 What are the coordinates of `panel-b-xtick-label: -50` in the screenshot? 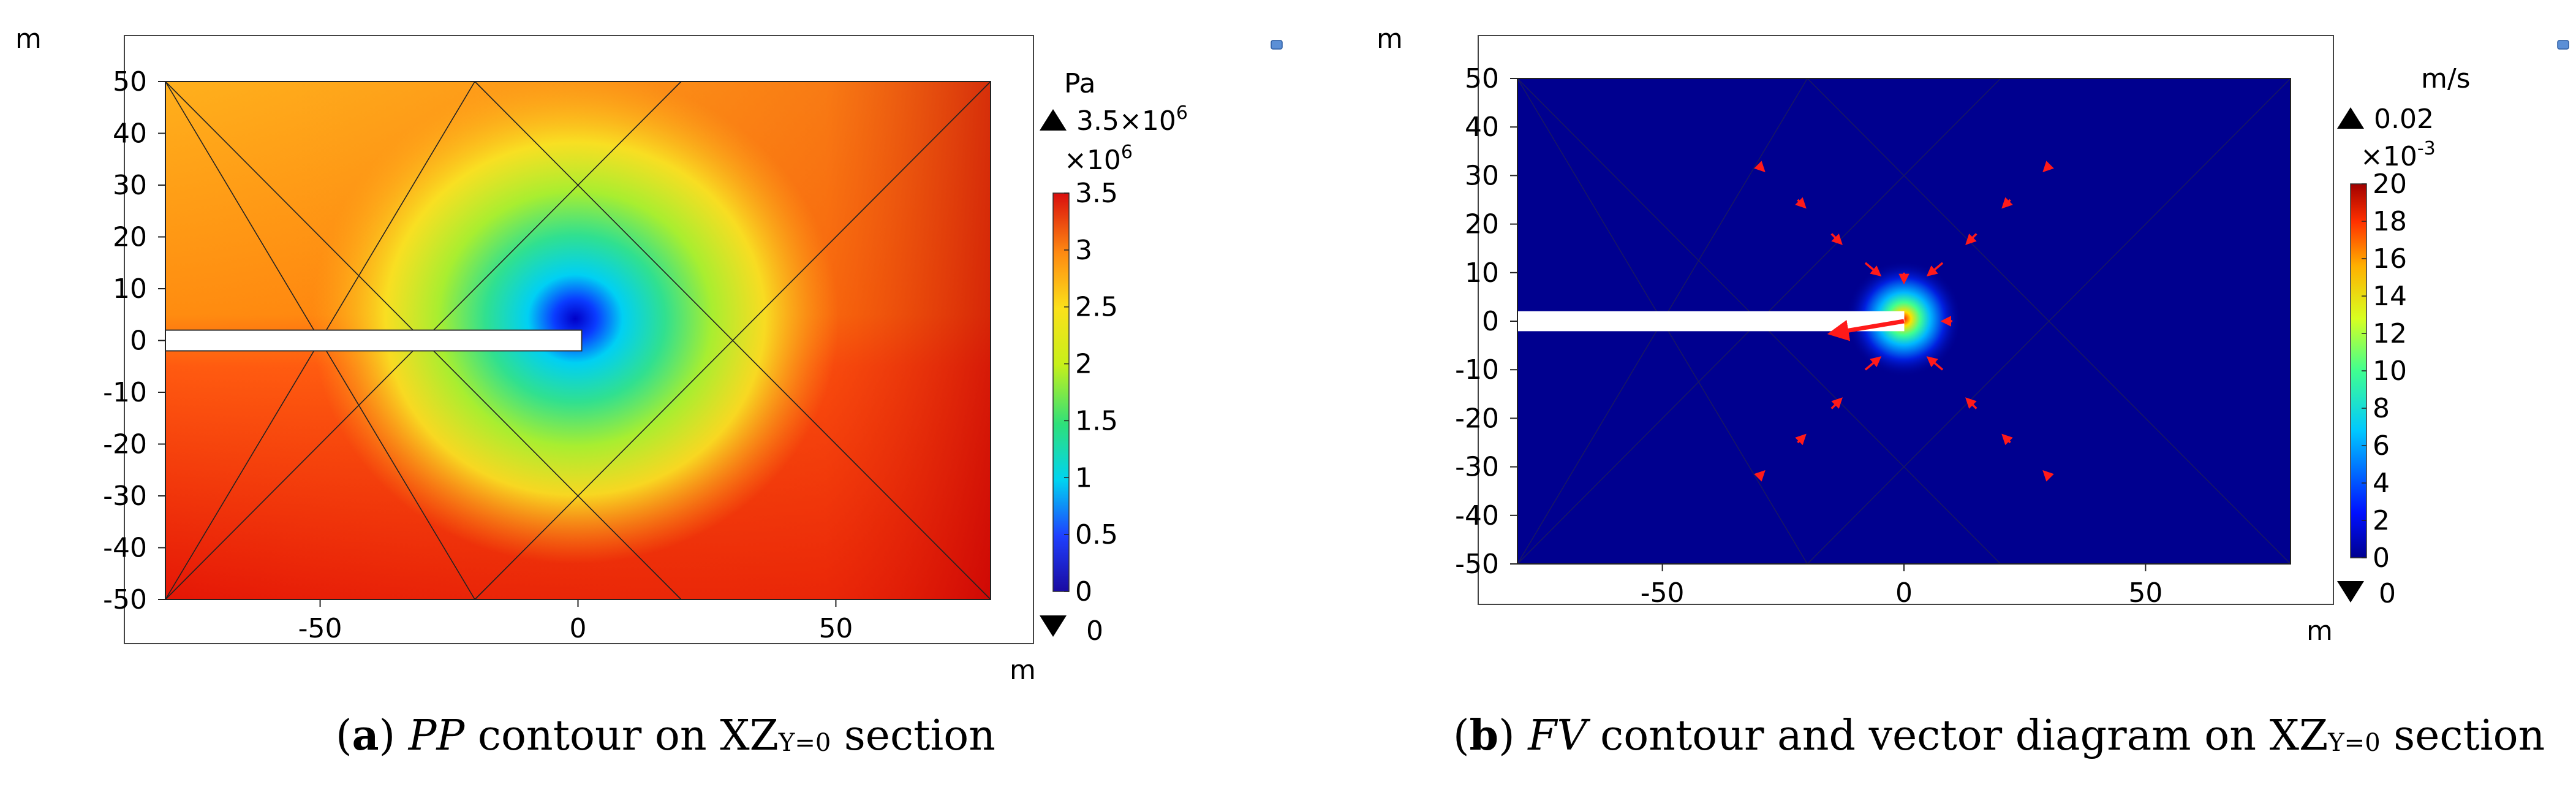 It's located at (1663, 593).